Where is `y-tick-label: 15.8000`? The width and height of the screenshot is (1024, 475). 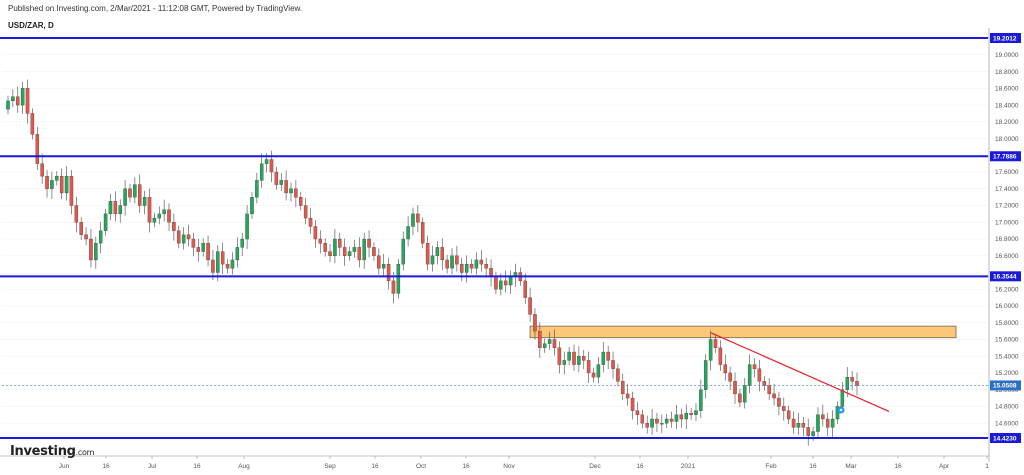
y-tick-label: 15.8000 is located at coordinates (1007, 323).